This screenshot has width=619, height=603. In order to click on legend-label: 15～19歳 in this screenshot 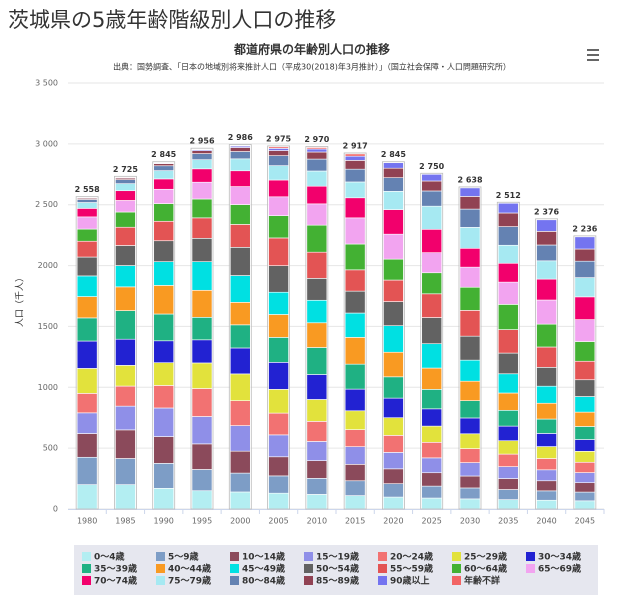, I will do `click(337, 557)`.